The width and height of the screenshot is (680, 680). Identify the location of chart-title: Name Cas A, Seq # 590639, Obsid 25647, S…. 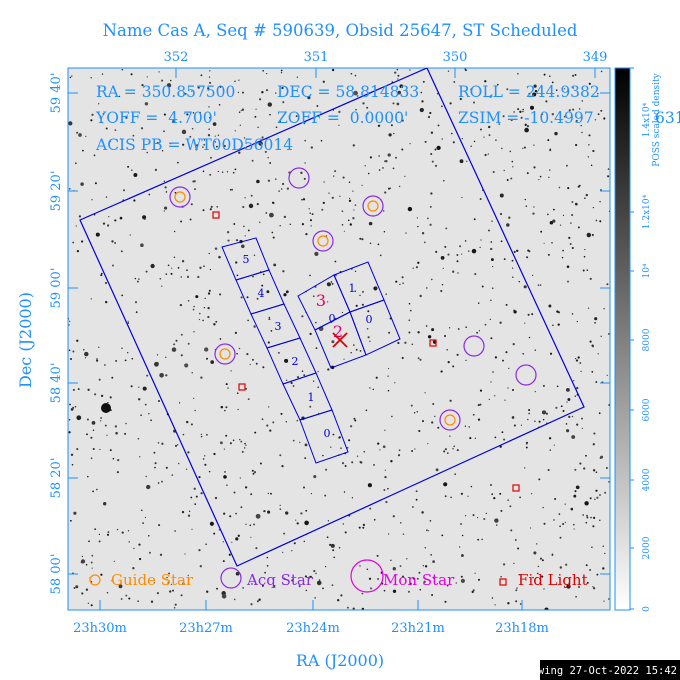
(340, 30).